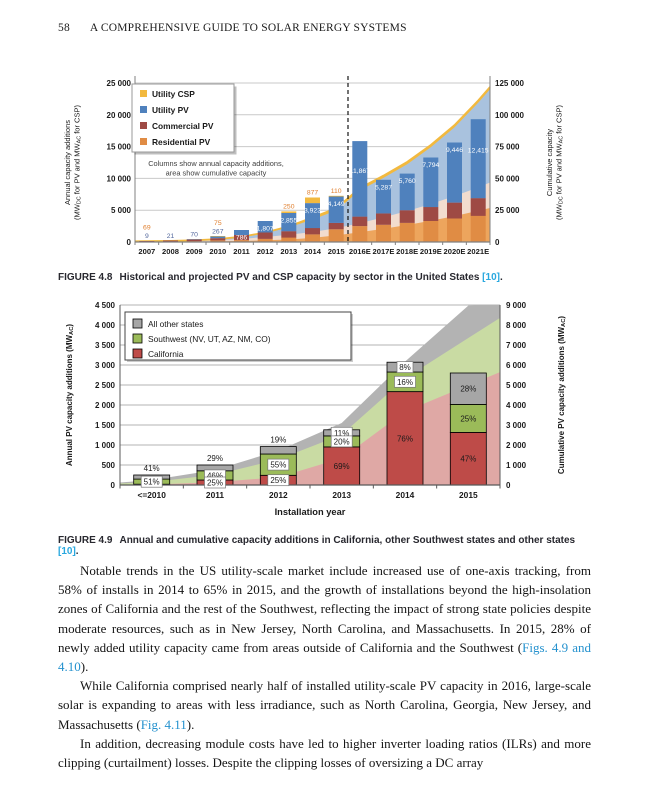 The width and height of the screenshot is (647, 800). What do you see at coordinates (430, 165) in the screenshot?
I see `svg-text: 7,794` at bounding box center [430, 165].